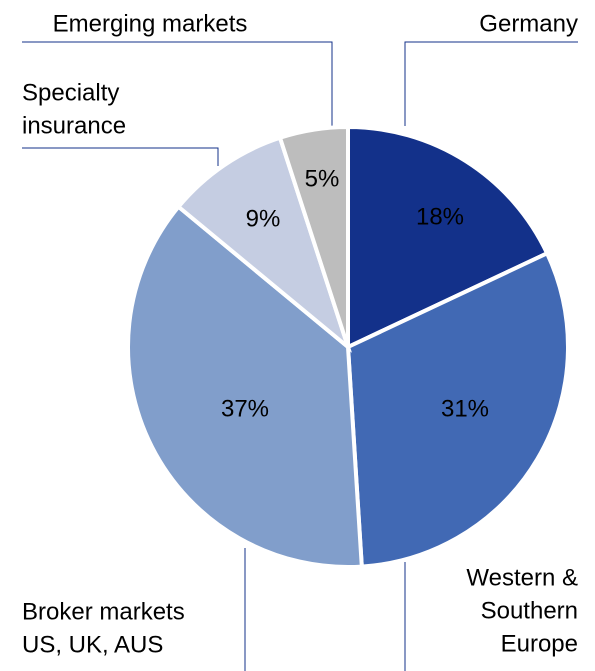 The image size is (595, 671). What do you see at coordinates (263, 218) in the screenshot?
I see `value-label: 9%` at bounding box center [263, 218].